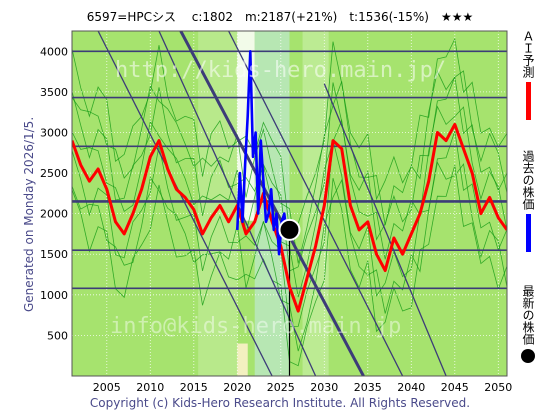  I want to click on x-tick-label: 2030, so click(324, 387).